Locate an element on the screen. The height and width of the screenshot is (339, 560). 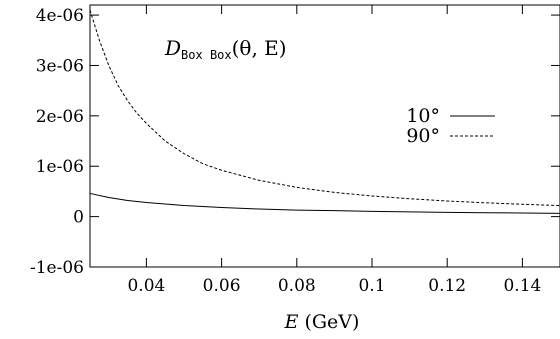
y-tick-label: 0 is located at coordinates (78, 218).